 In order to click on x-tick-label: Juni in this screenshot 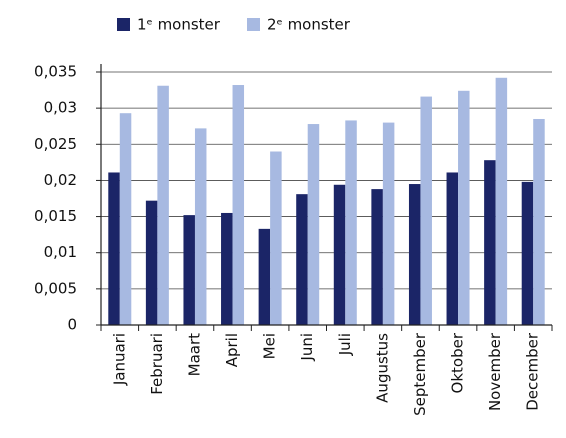, I will do `click(307, 347)`.